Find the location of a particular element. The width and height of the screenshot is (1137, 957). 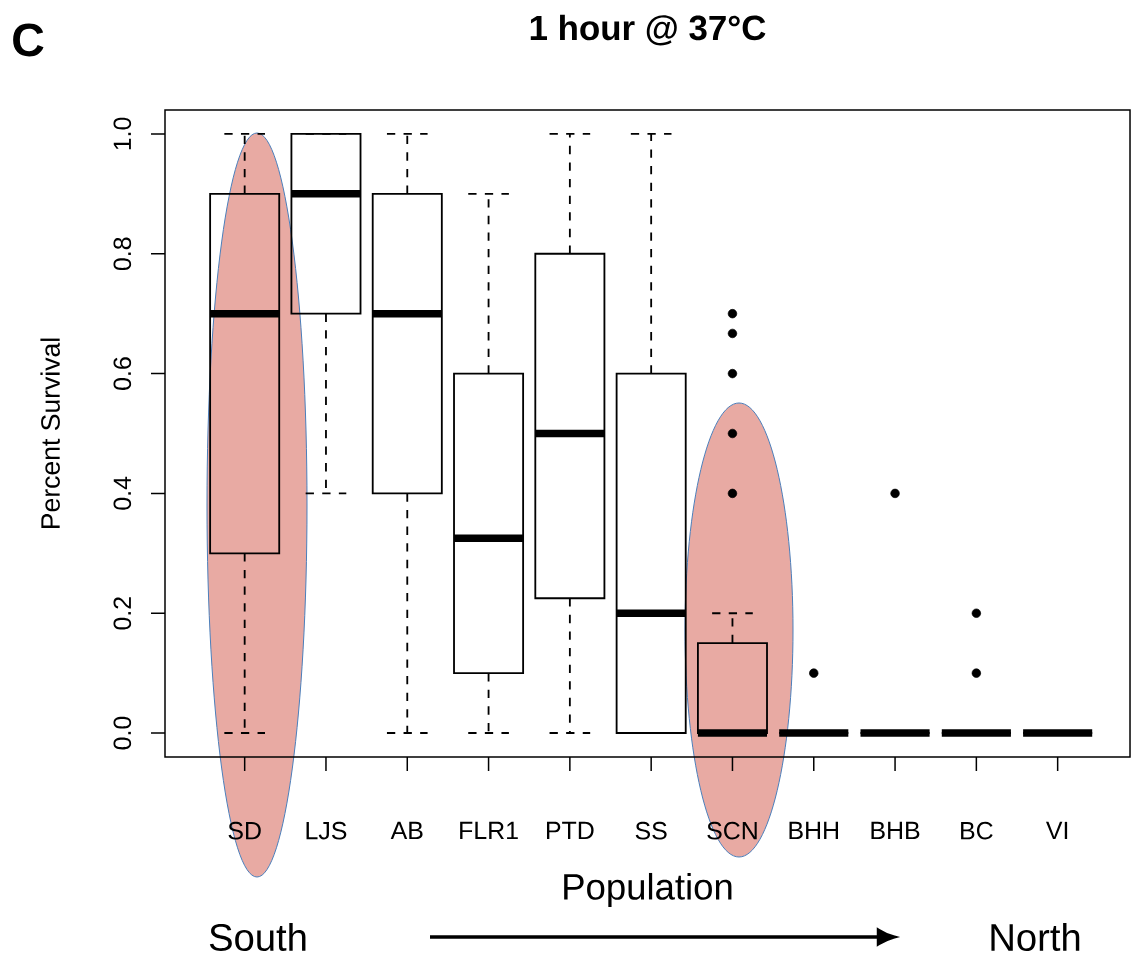

x-axis-title: Population is located at coordinates (648, 890).